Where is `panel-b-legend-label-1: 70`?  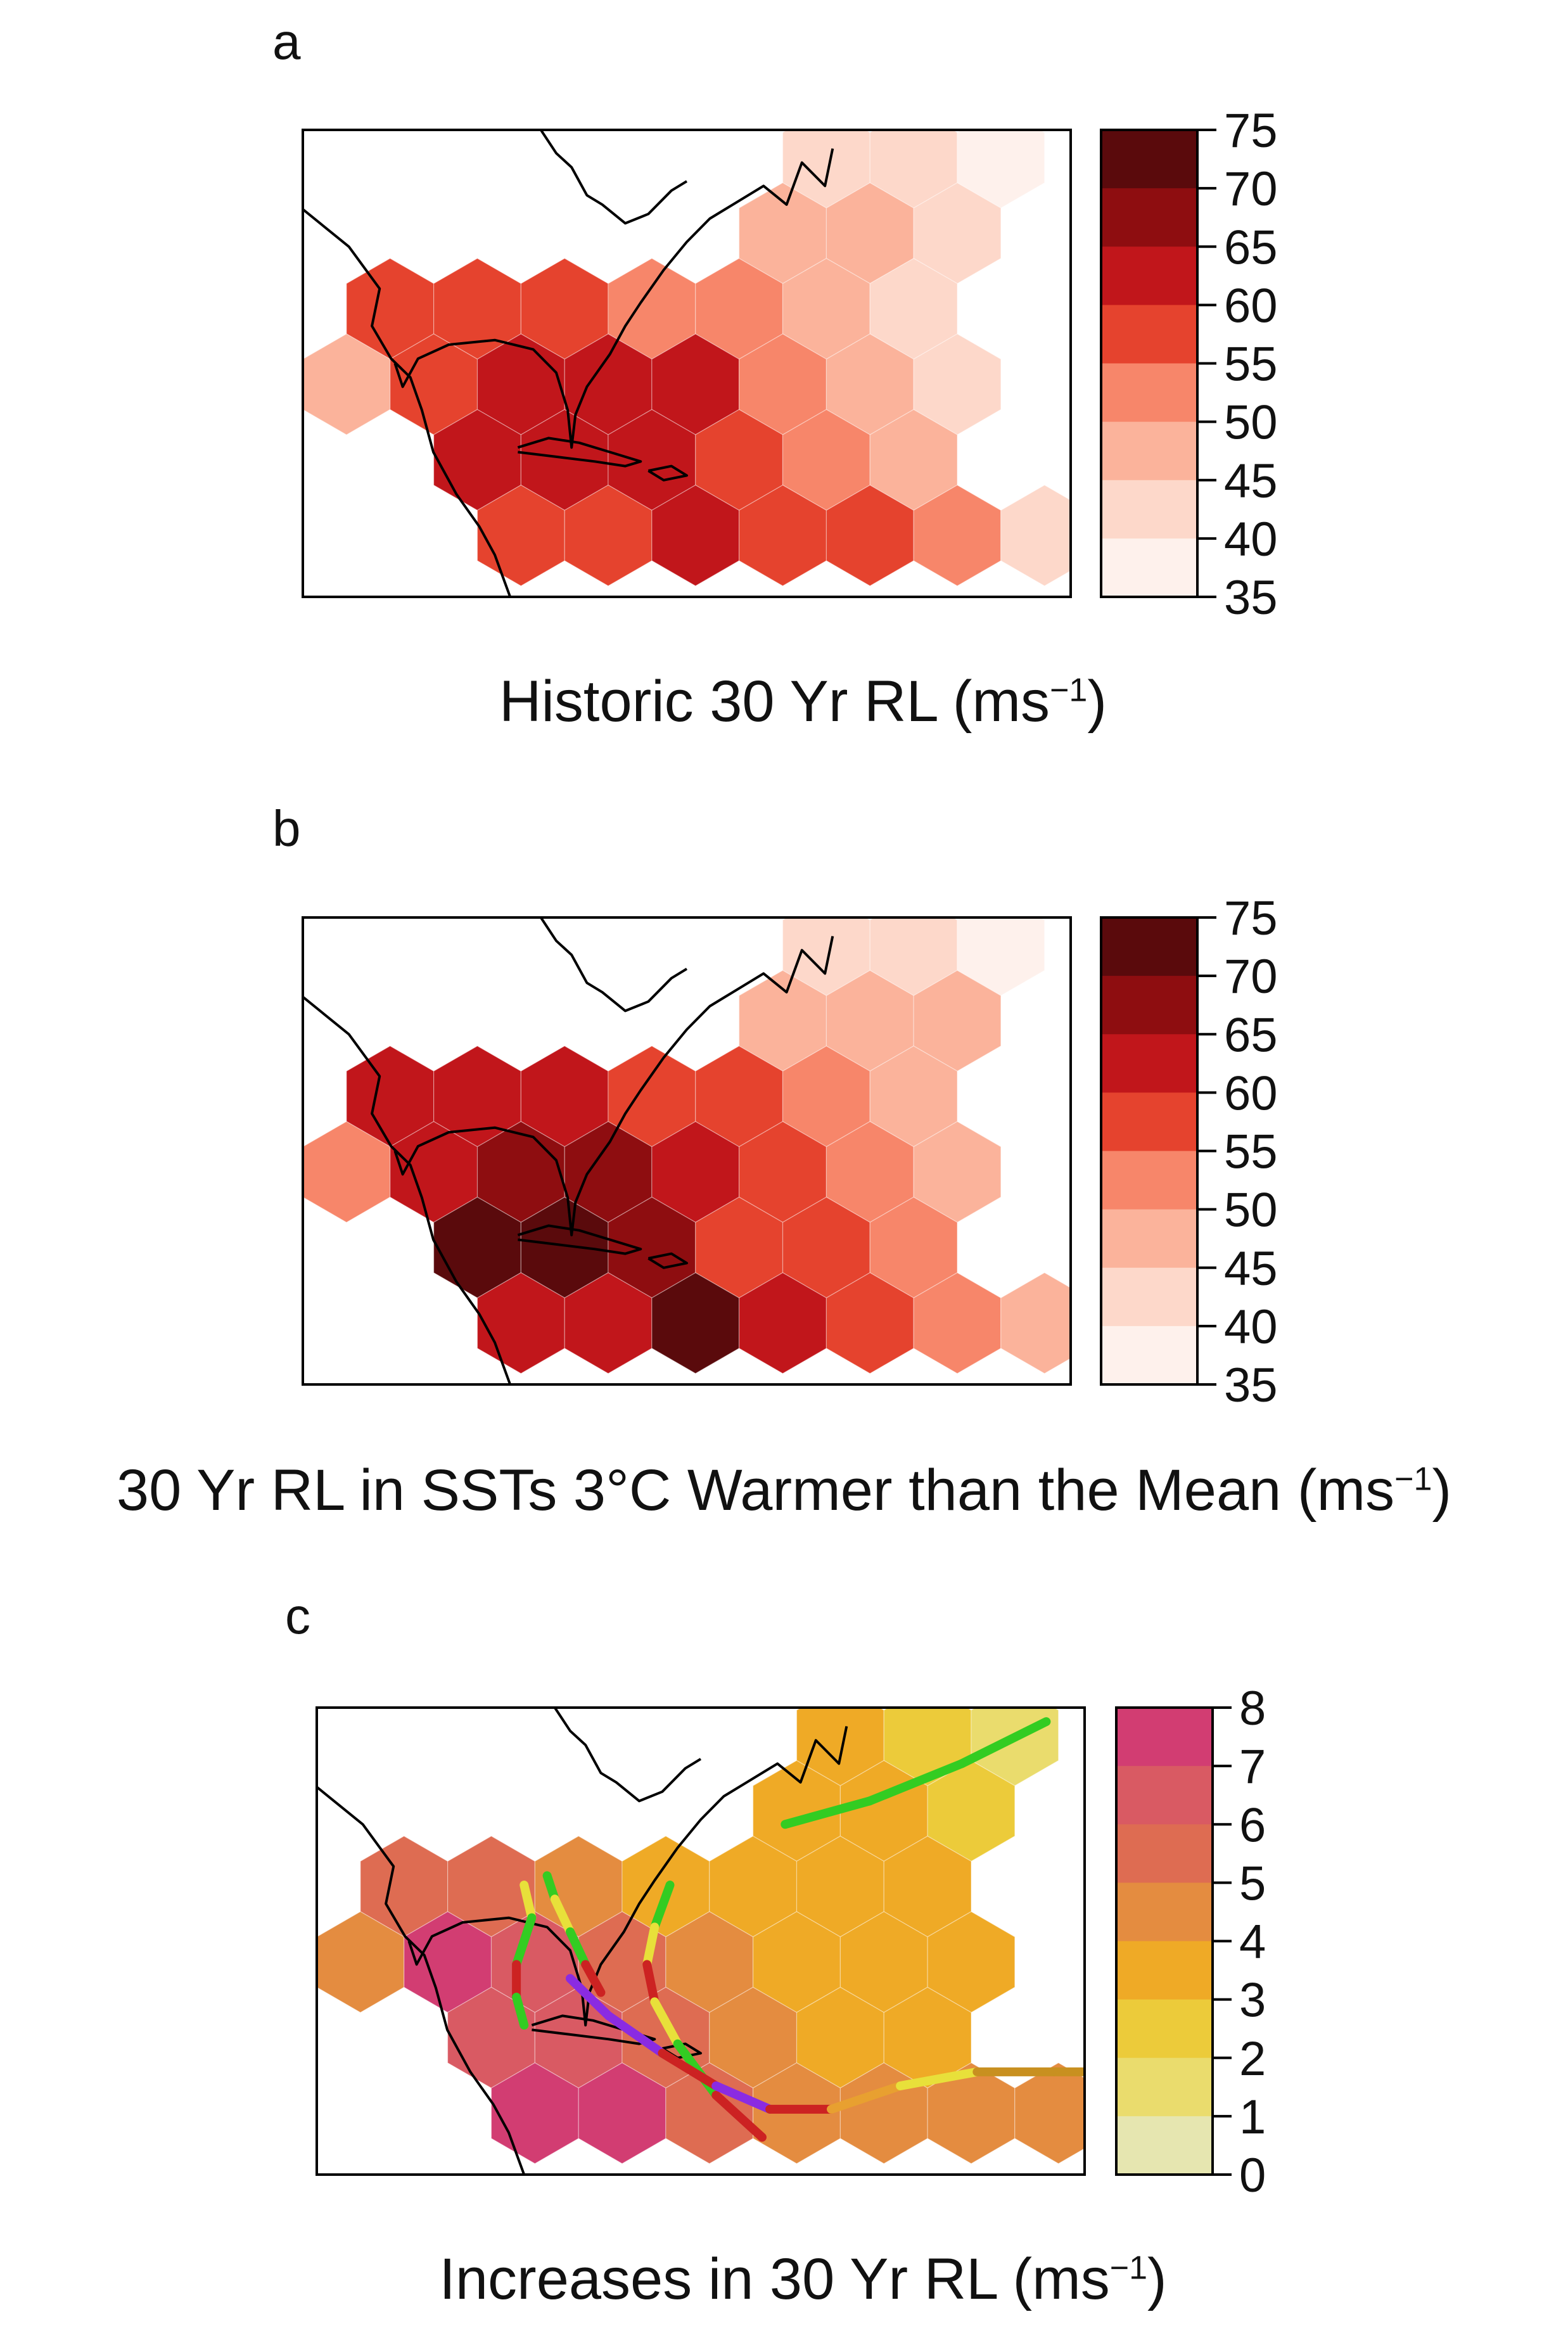
panel-b-legend-label-1: 70 is located at coordinates (1251, 977).